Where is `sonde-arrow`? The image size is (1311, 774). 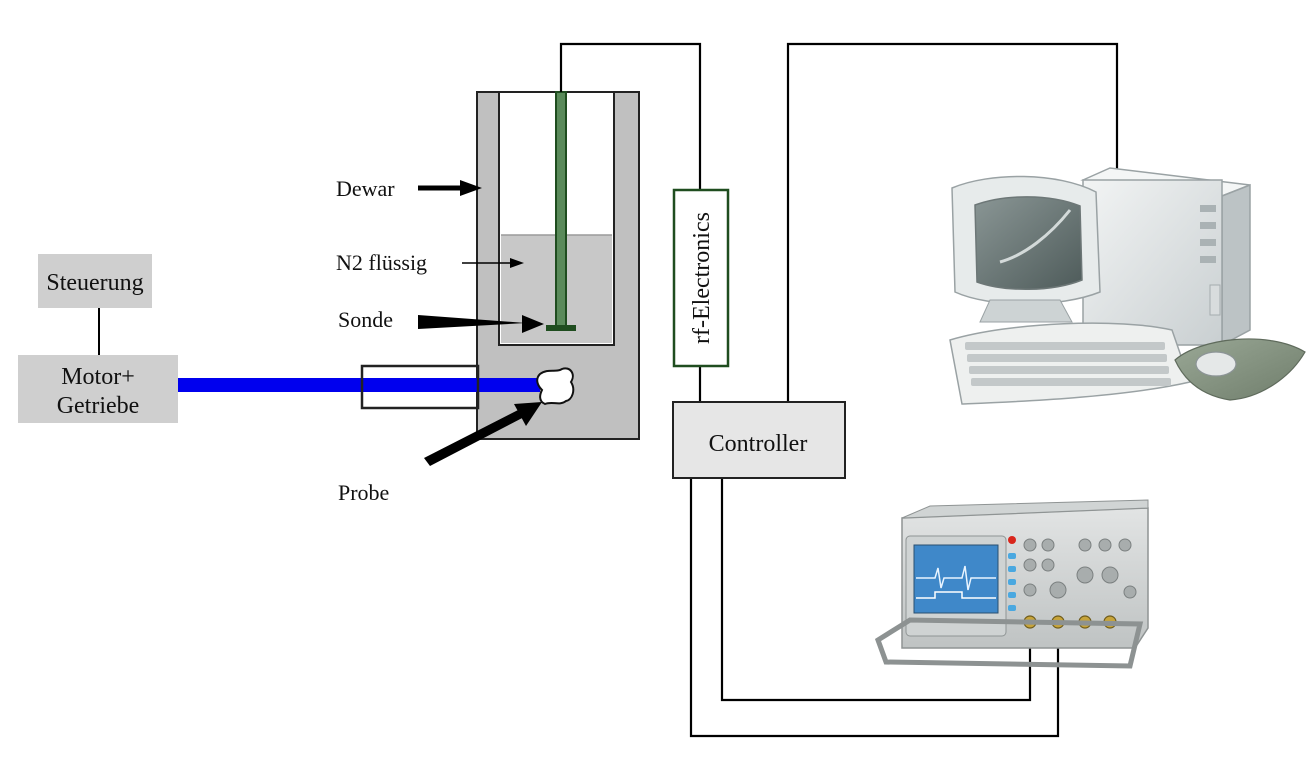
sonde-arrow is located at coordinates (481, 324).